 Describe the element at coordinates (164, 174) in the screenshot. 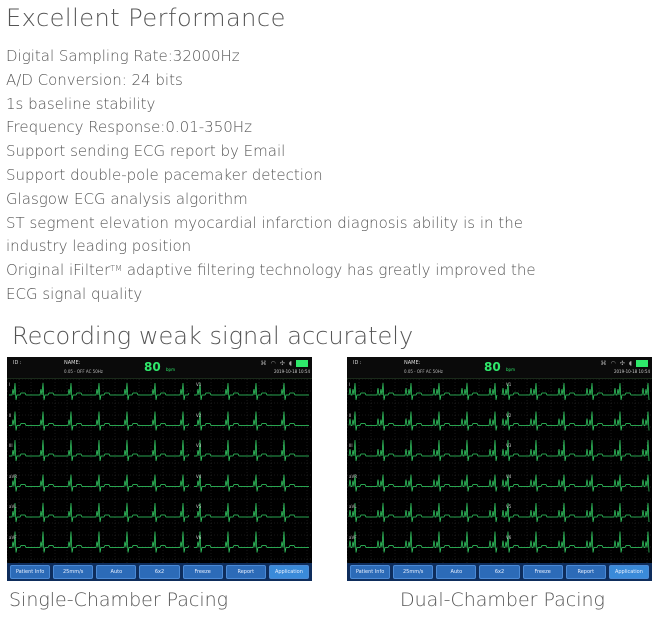

I see `feature-item: Support double-pole pacemaker detection` at that location.